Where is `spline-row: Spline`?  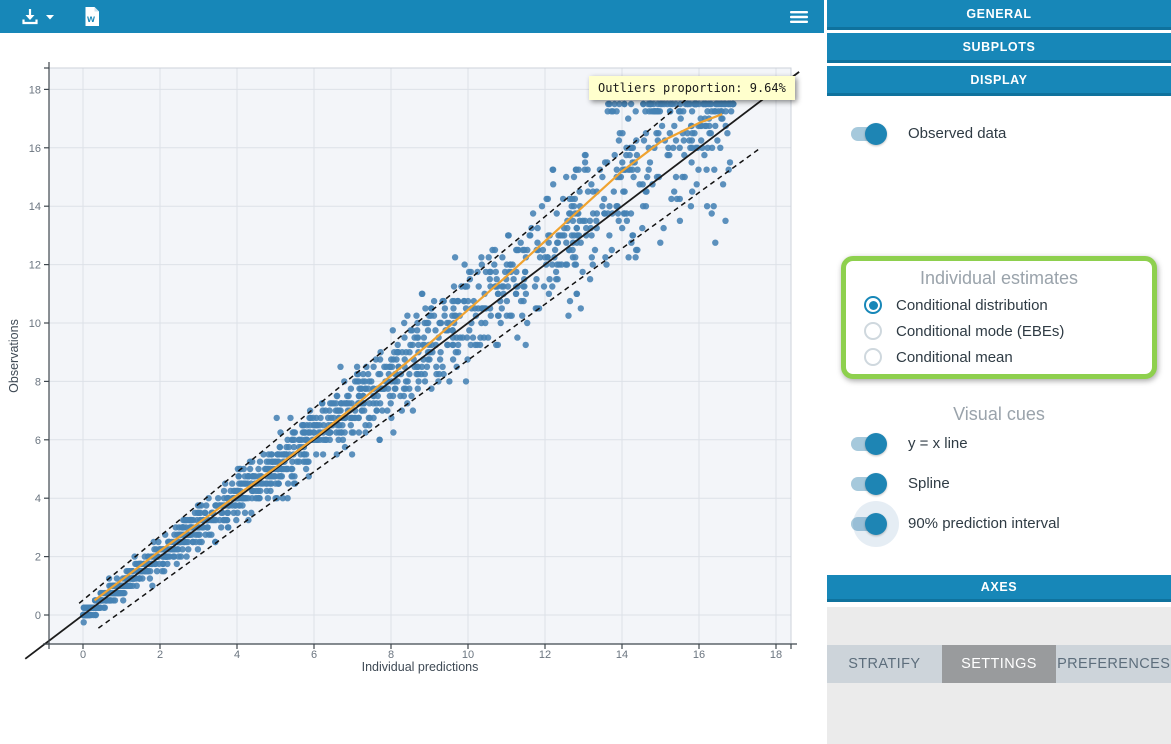
spline-row: Spline is located at coordinates (900, 483).